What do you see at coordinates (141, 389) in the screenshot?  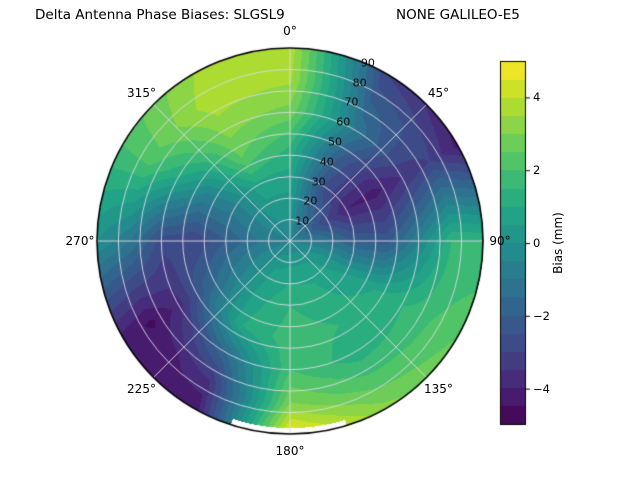 I see `azimuth-label-225: 225°` at bounding box center [141, 389].